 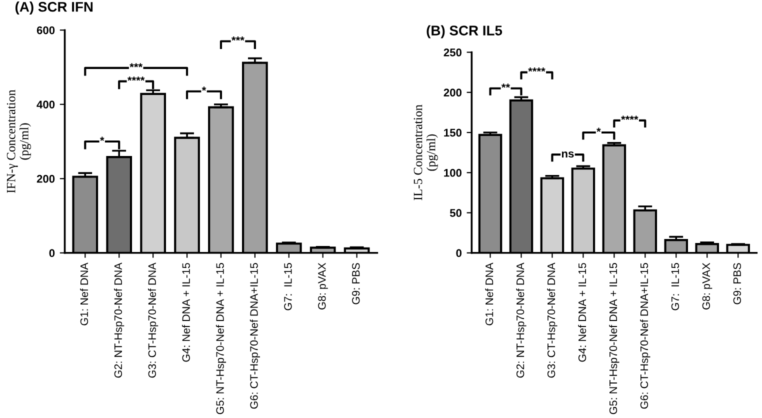 I want to click on chart-title: (A) SCR IFN, so click(x=54, y=8).